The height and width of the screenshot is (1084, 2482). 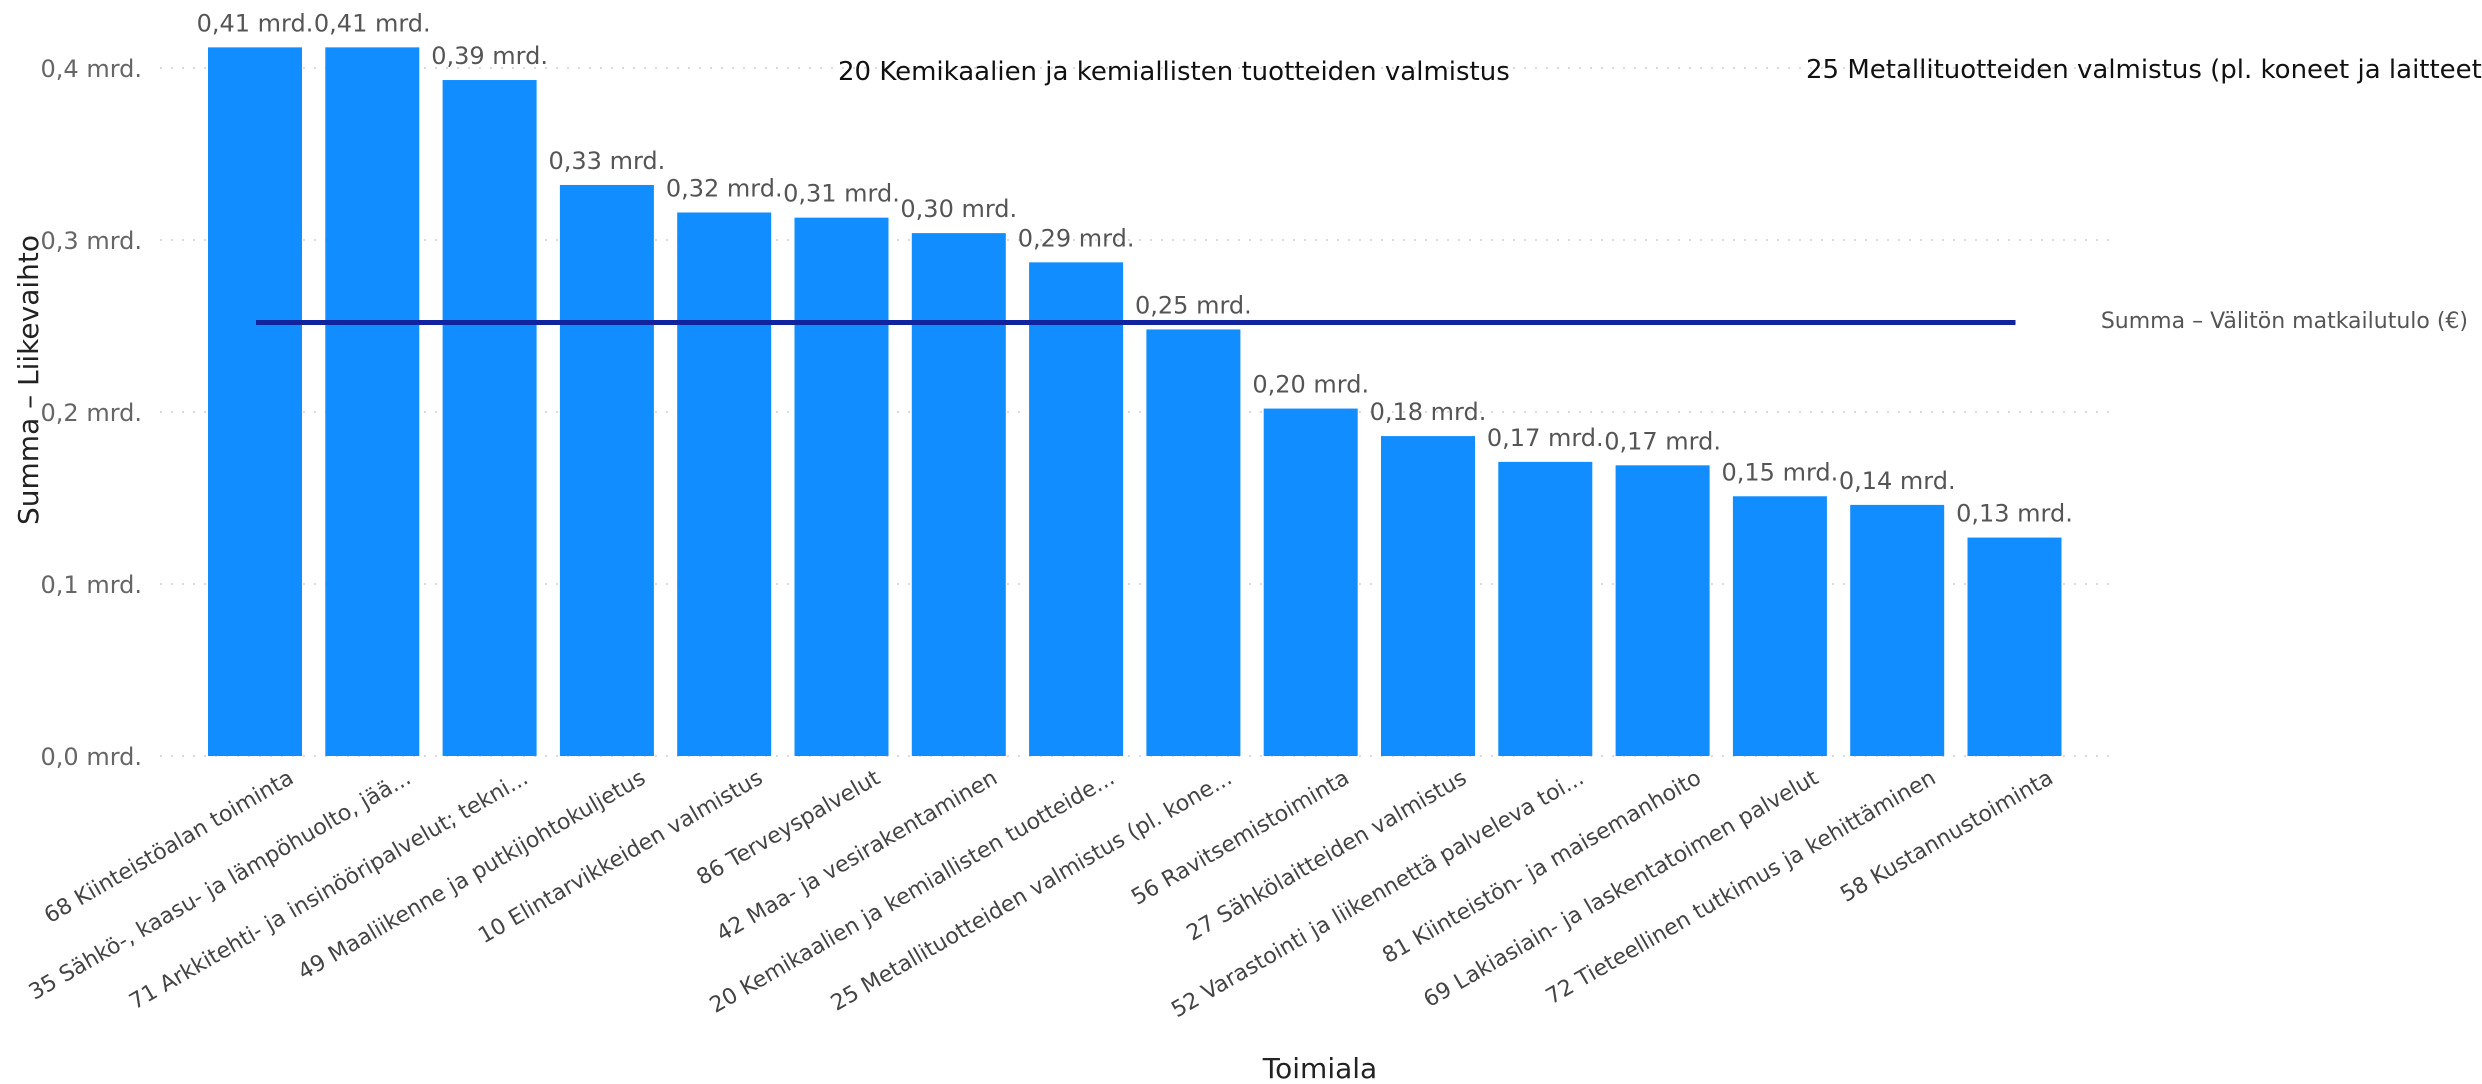 I want to click on data-label: 0,39 mrd., so click(x=489, y=56).